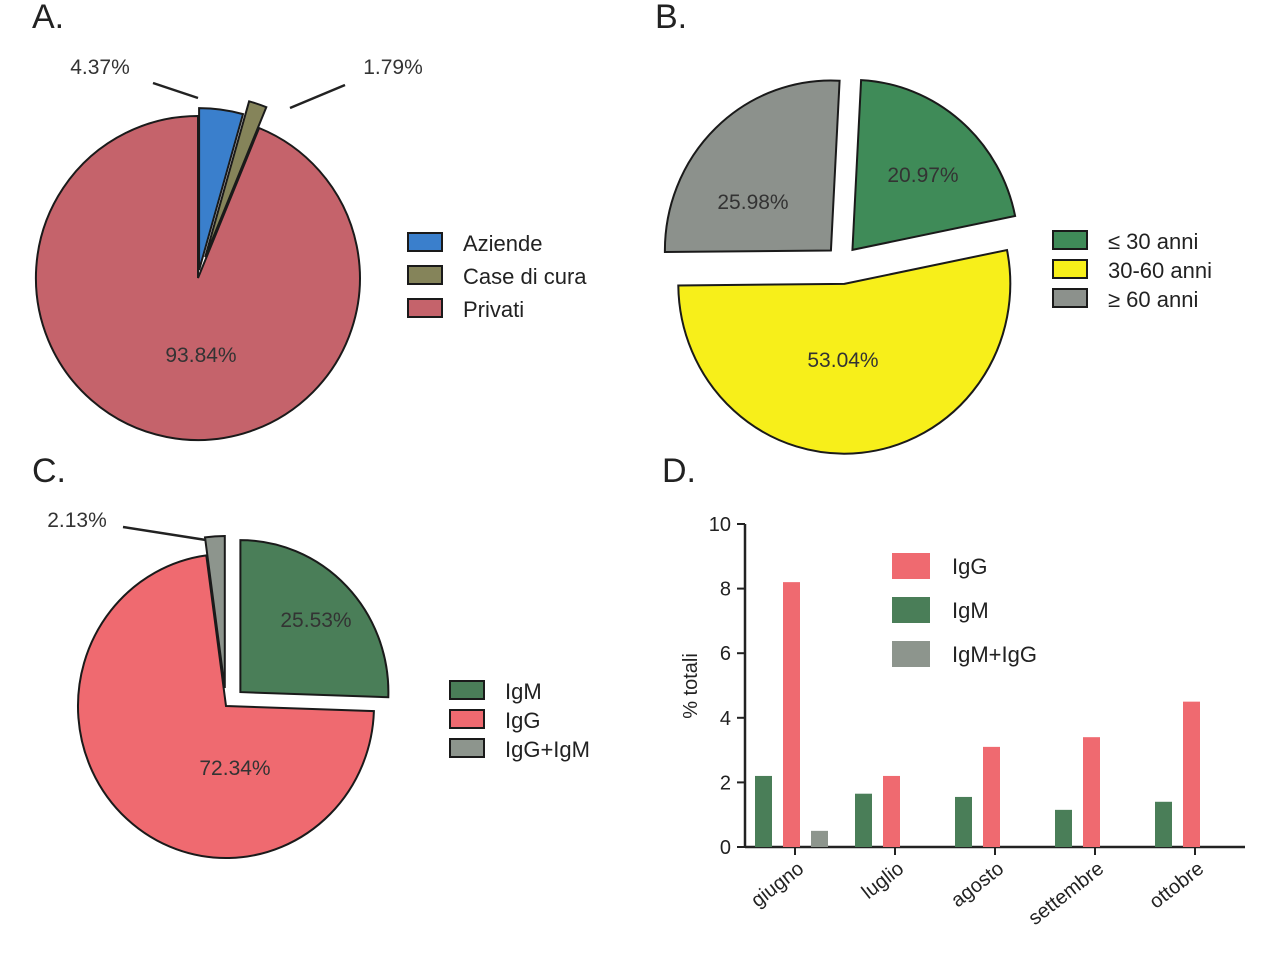 The image size is (1280, 960). What do you see at coordinates (725, 848) in the screenshot?
I see `y-tick-label: 0` at bounding box center [725, 848].